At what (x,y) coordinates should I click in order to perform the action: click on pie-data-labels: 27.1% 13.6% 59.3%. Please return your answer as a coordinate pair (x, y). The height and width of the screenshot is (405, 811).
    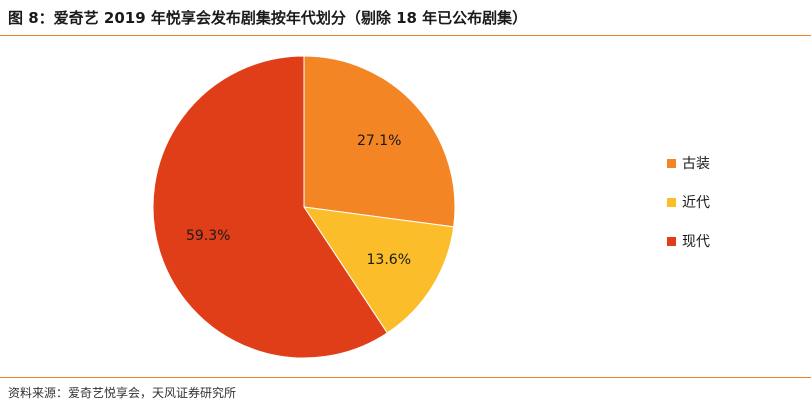
    Looking at the image, I should click on (298, 200).